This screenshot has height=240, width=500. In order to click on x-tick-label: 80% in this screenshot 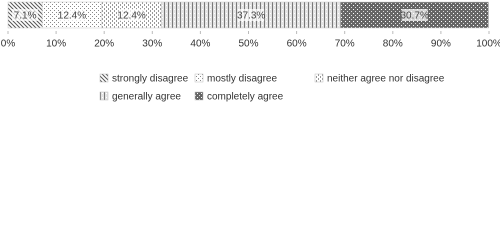, I will do `click(393, 44)`.